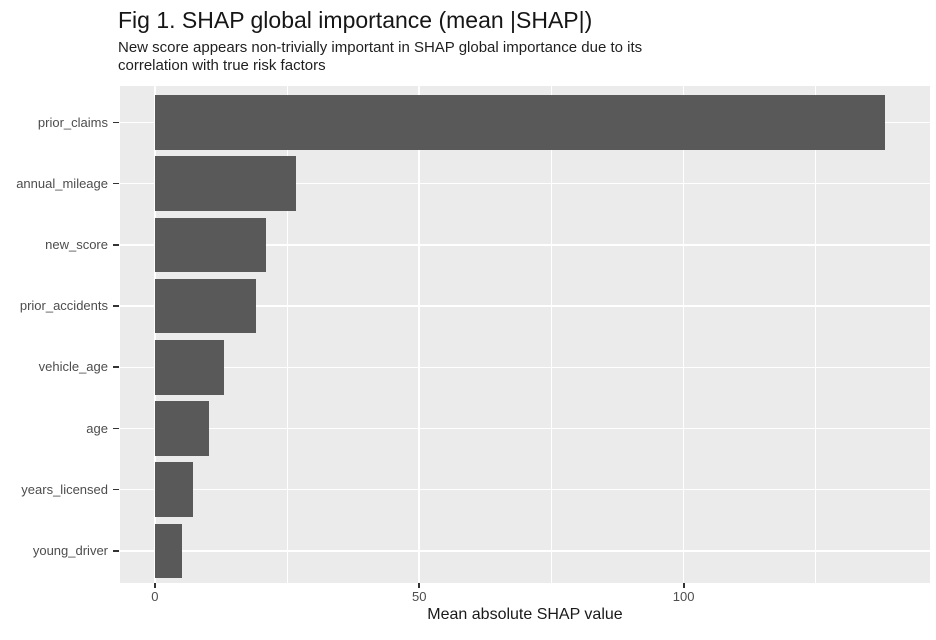 Image resolution: width=936 pixels, height=640 pixels. I want to click on x-axis-tick-label: 100, so click(683, 596).